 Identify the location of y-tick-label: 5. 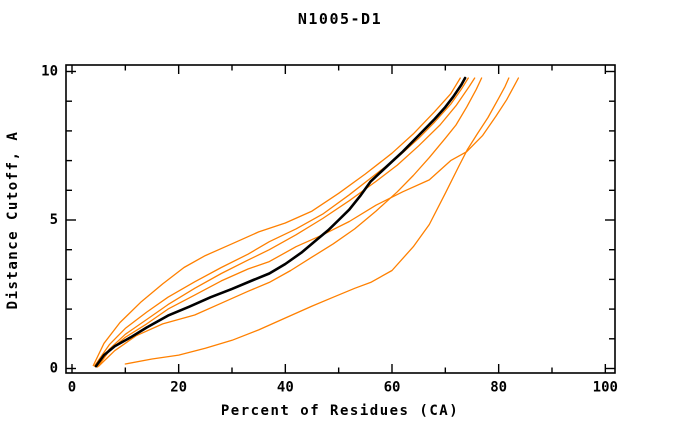
(54, 220).